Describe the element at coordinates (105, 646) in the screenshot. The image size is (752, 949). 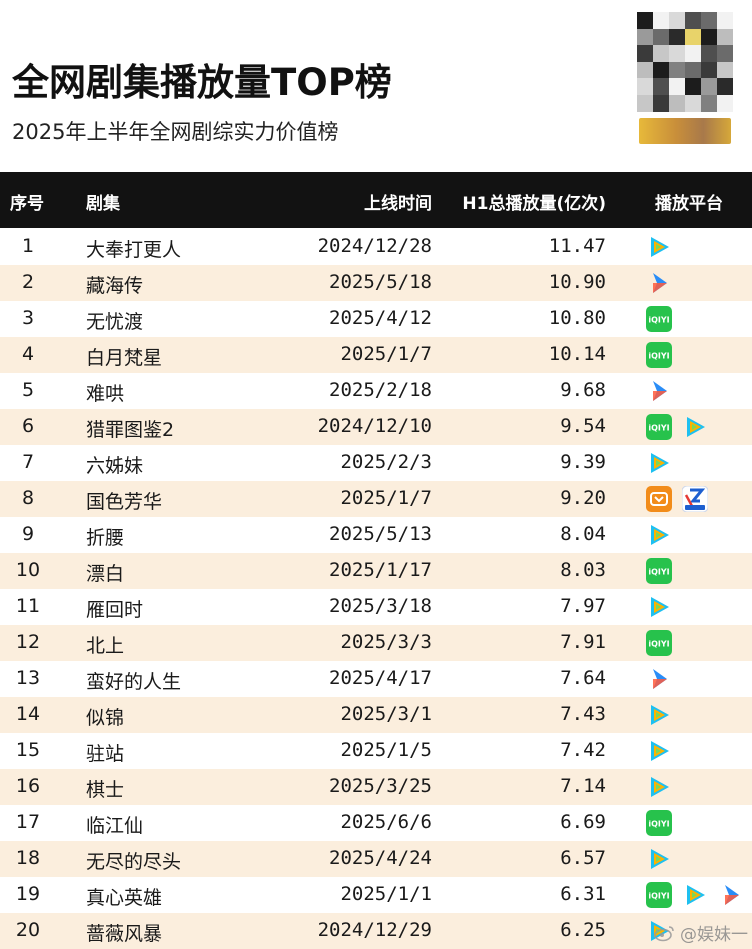
I see `drama-name-cell: 北上` at that location.